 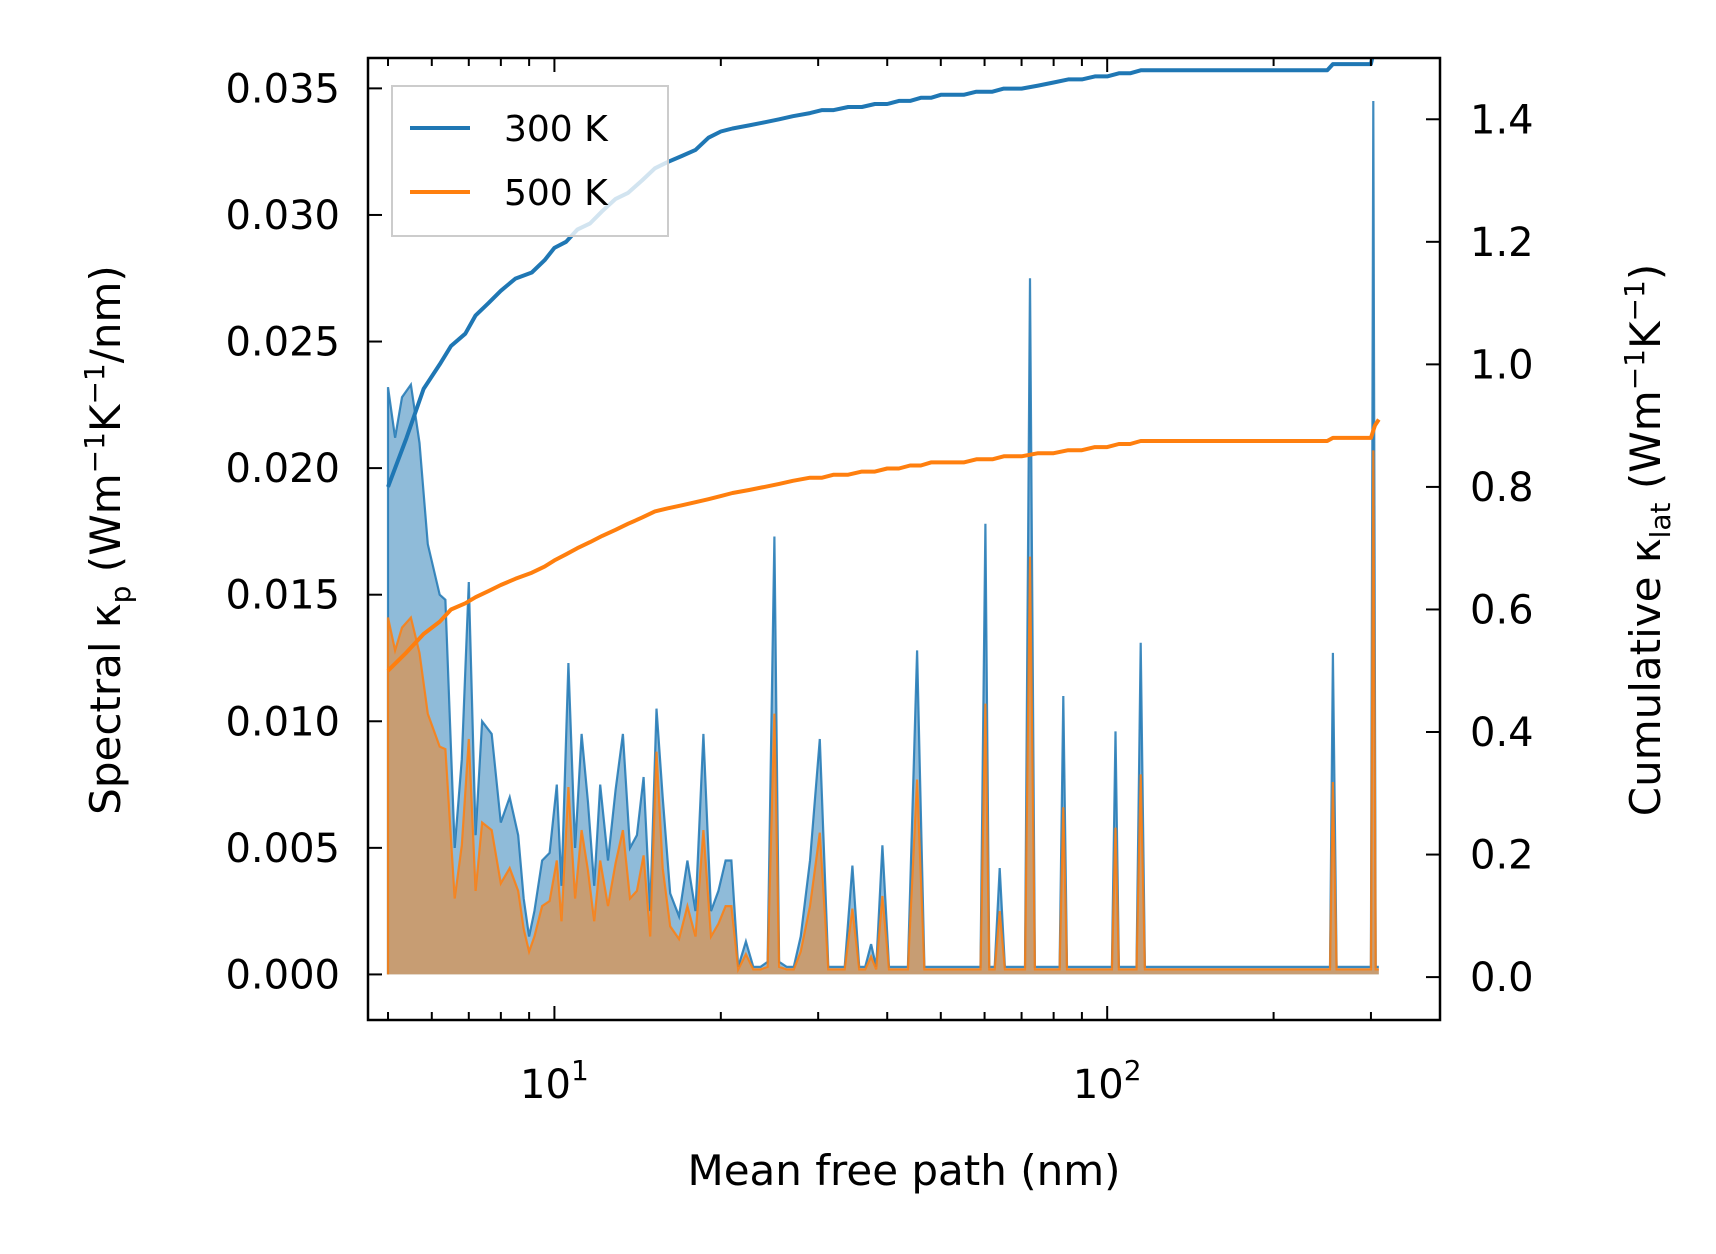 What do you see at coordinates (105, 314) in the screenshot?
I see `y-left-unit-post: /nm)` at bounding box center [105, 314].